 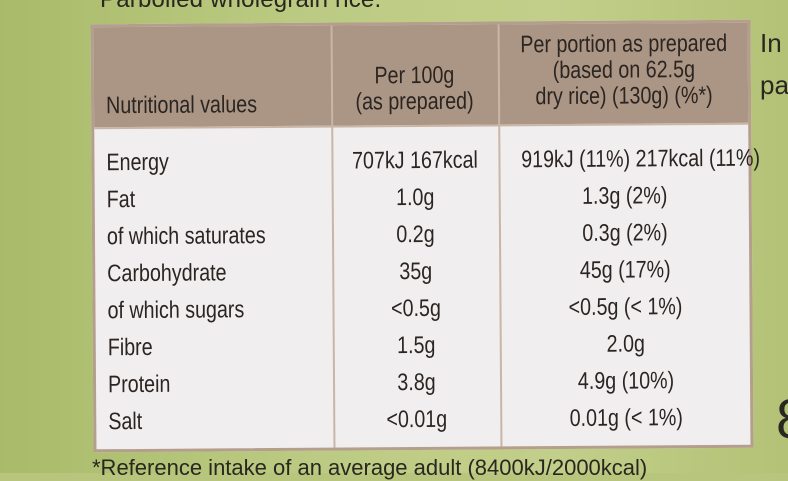 What do you see at coordinates (167, 273) in the screenshot?
I see `row-label: Carbohydrate` at bounding box center [167, 273].